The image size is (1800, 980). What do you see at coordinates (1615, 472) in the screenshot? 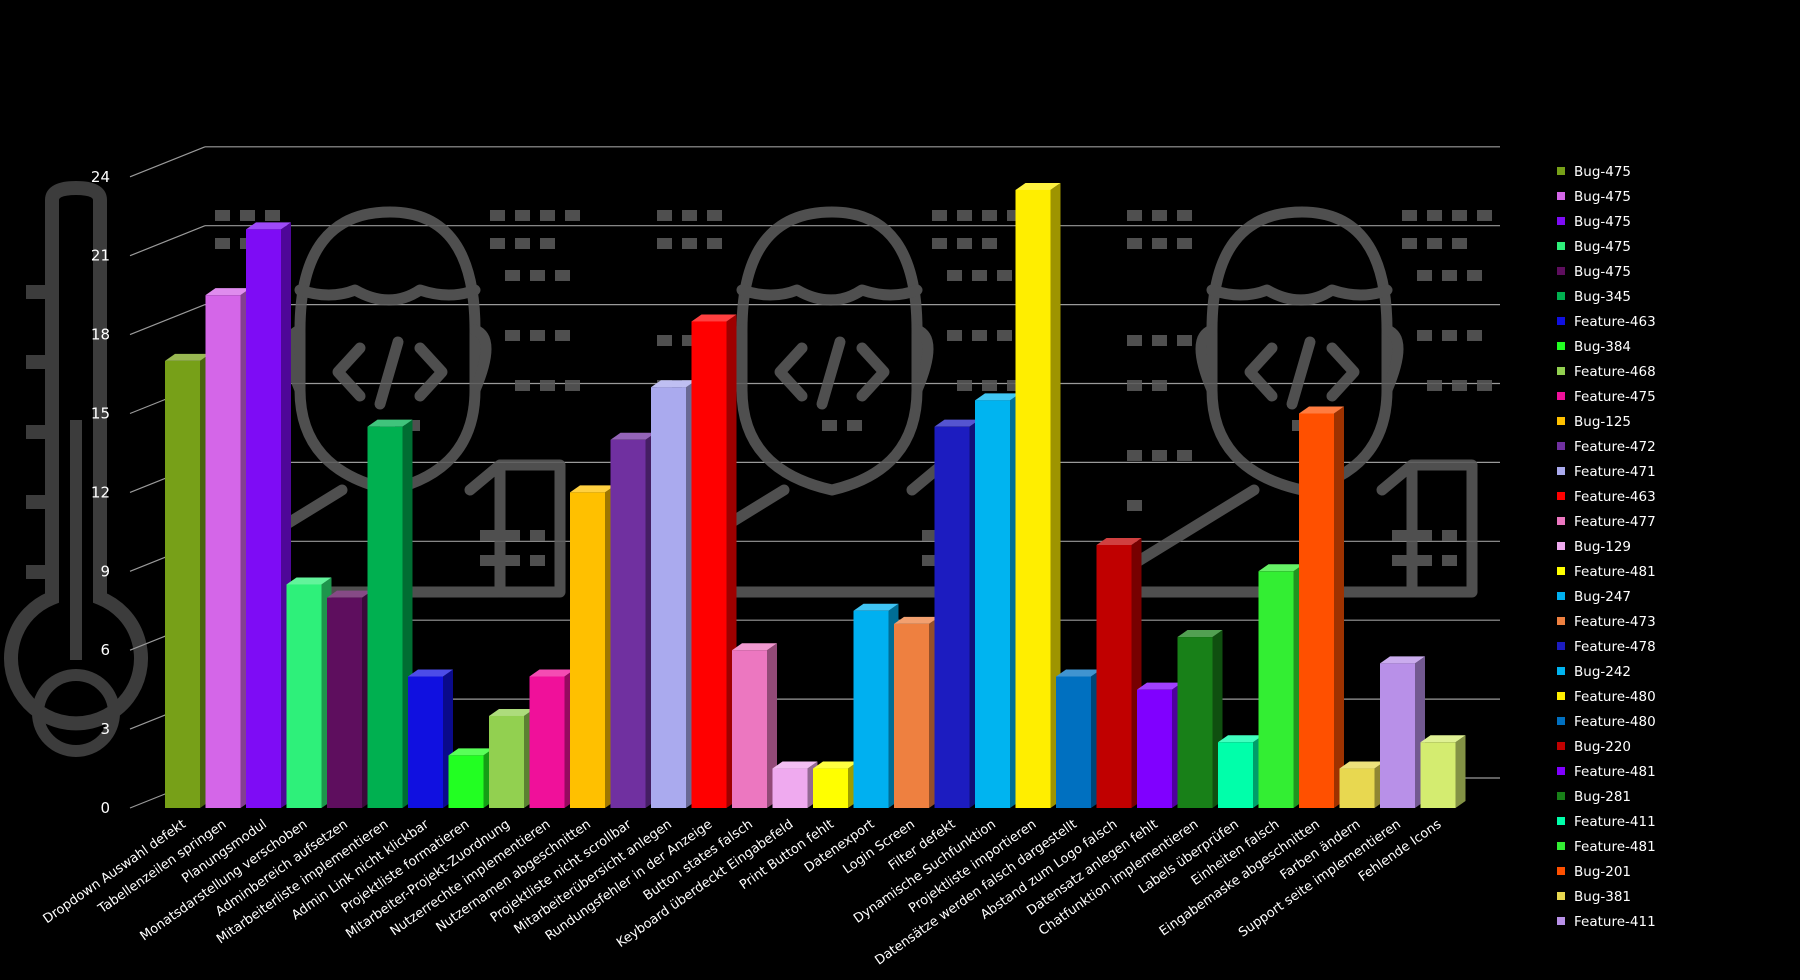
I see `legend-label: Feature-471` at bounding box center [1615, 472].